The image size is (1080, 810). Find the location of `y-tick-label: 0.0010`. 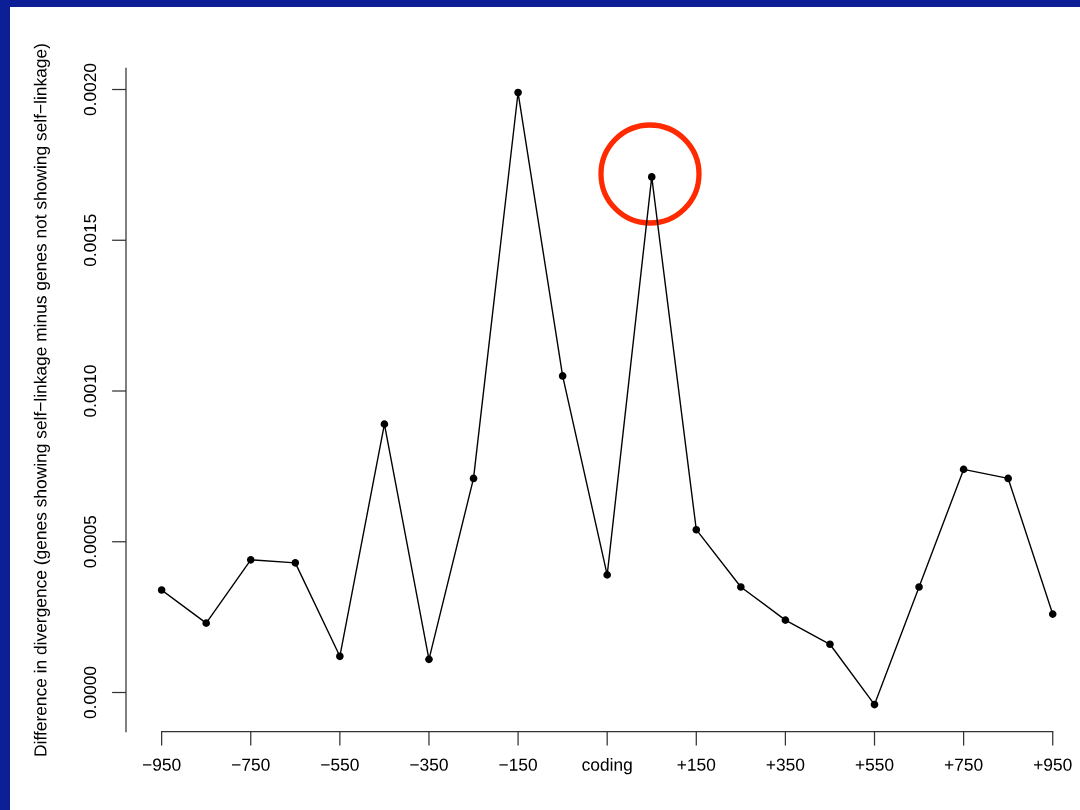

y-tick-label: 0.0010 is located at coordinates (90, 391).